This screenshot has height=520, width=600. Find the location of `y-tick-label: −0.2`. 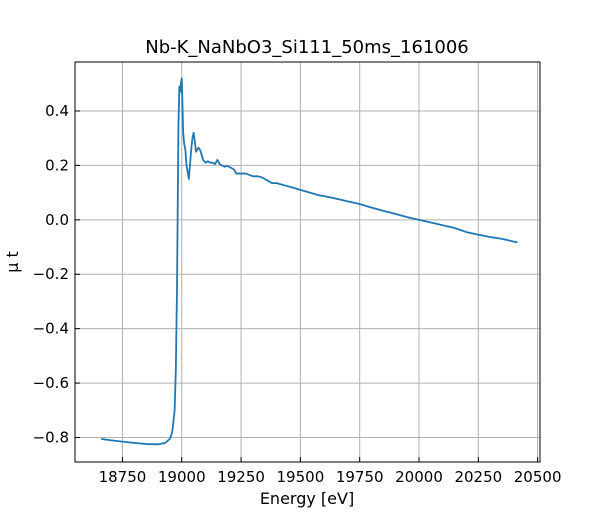

y-tick-label: −0.2 is located at coordinates (51, 274).